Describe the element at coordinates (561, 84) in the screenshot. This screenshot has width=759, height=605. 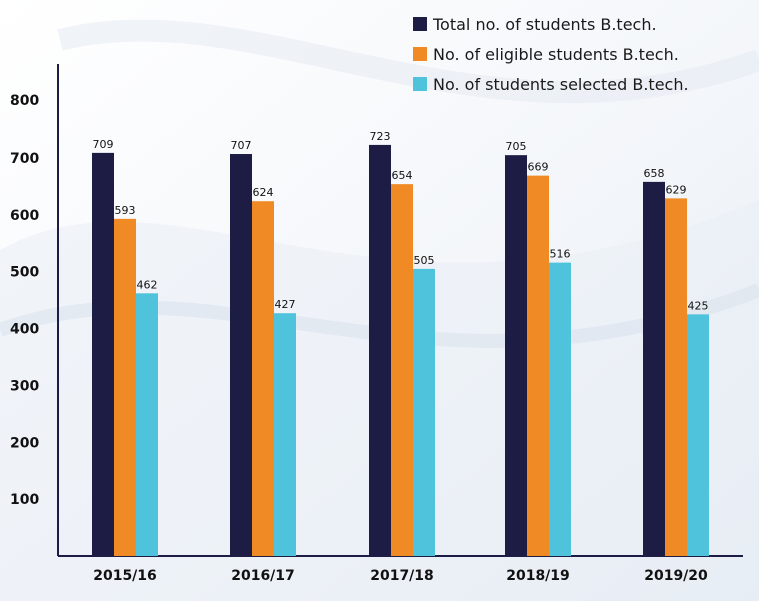
I see `legend-label: No. of students selected B.tech.` at that location.